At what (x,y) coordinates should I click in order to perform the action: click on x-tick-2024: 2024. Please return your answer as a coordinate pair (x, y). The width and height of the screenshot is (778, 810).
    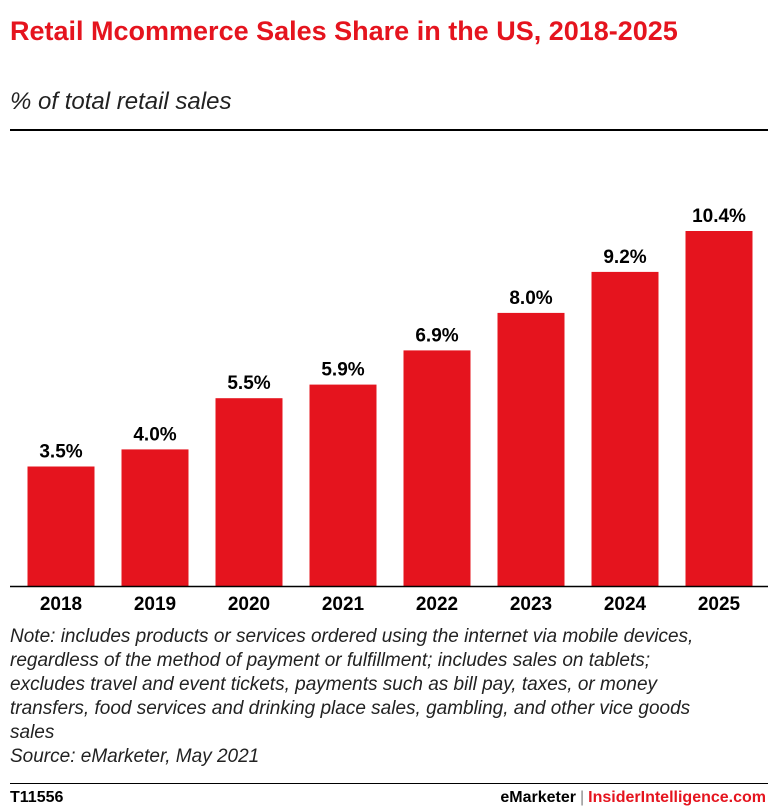
    Looking at the image, I should click on (625, 604).